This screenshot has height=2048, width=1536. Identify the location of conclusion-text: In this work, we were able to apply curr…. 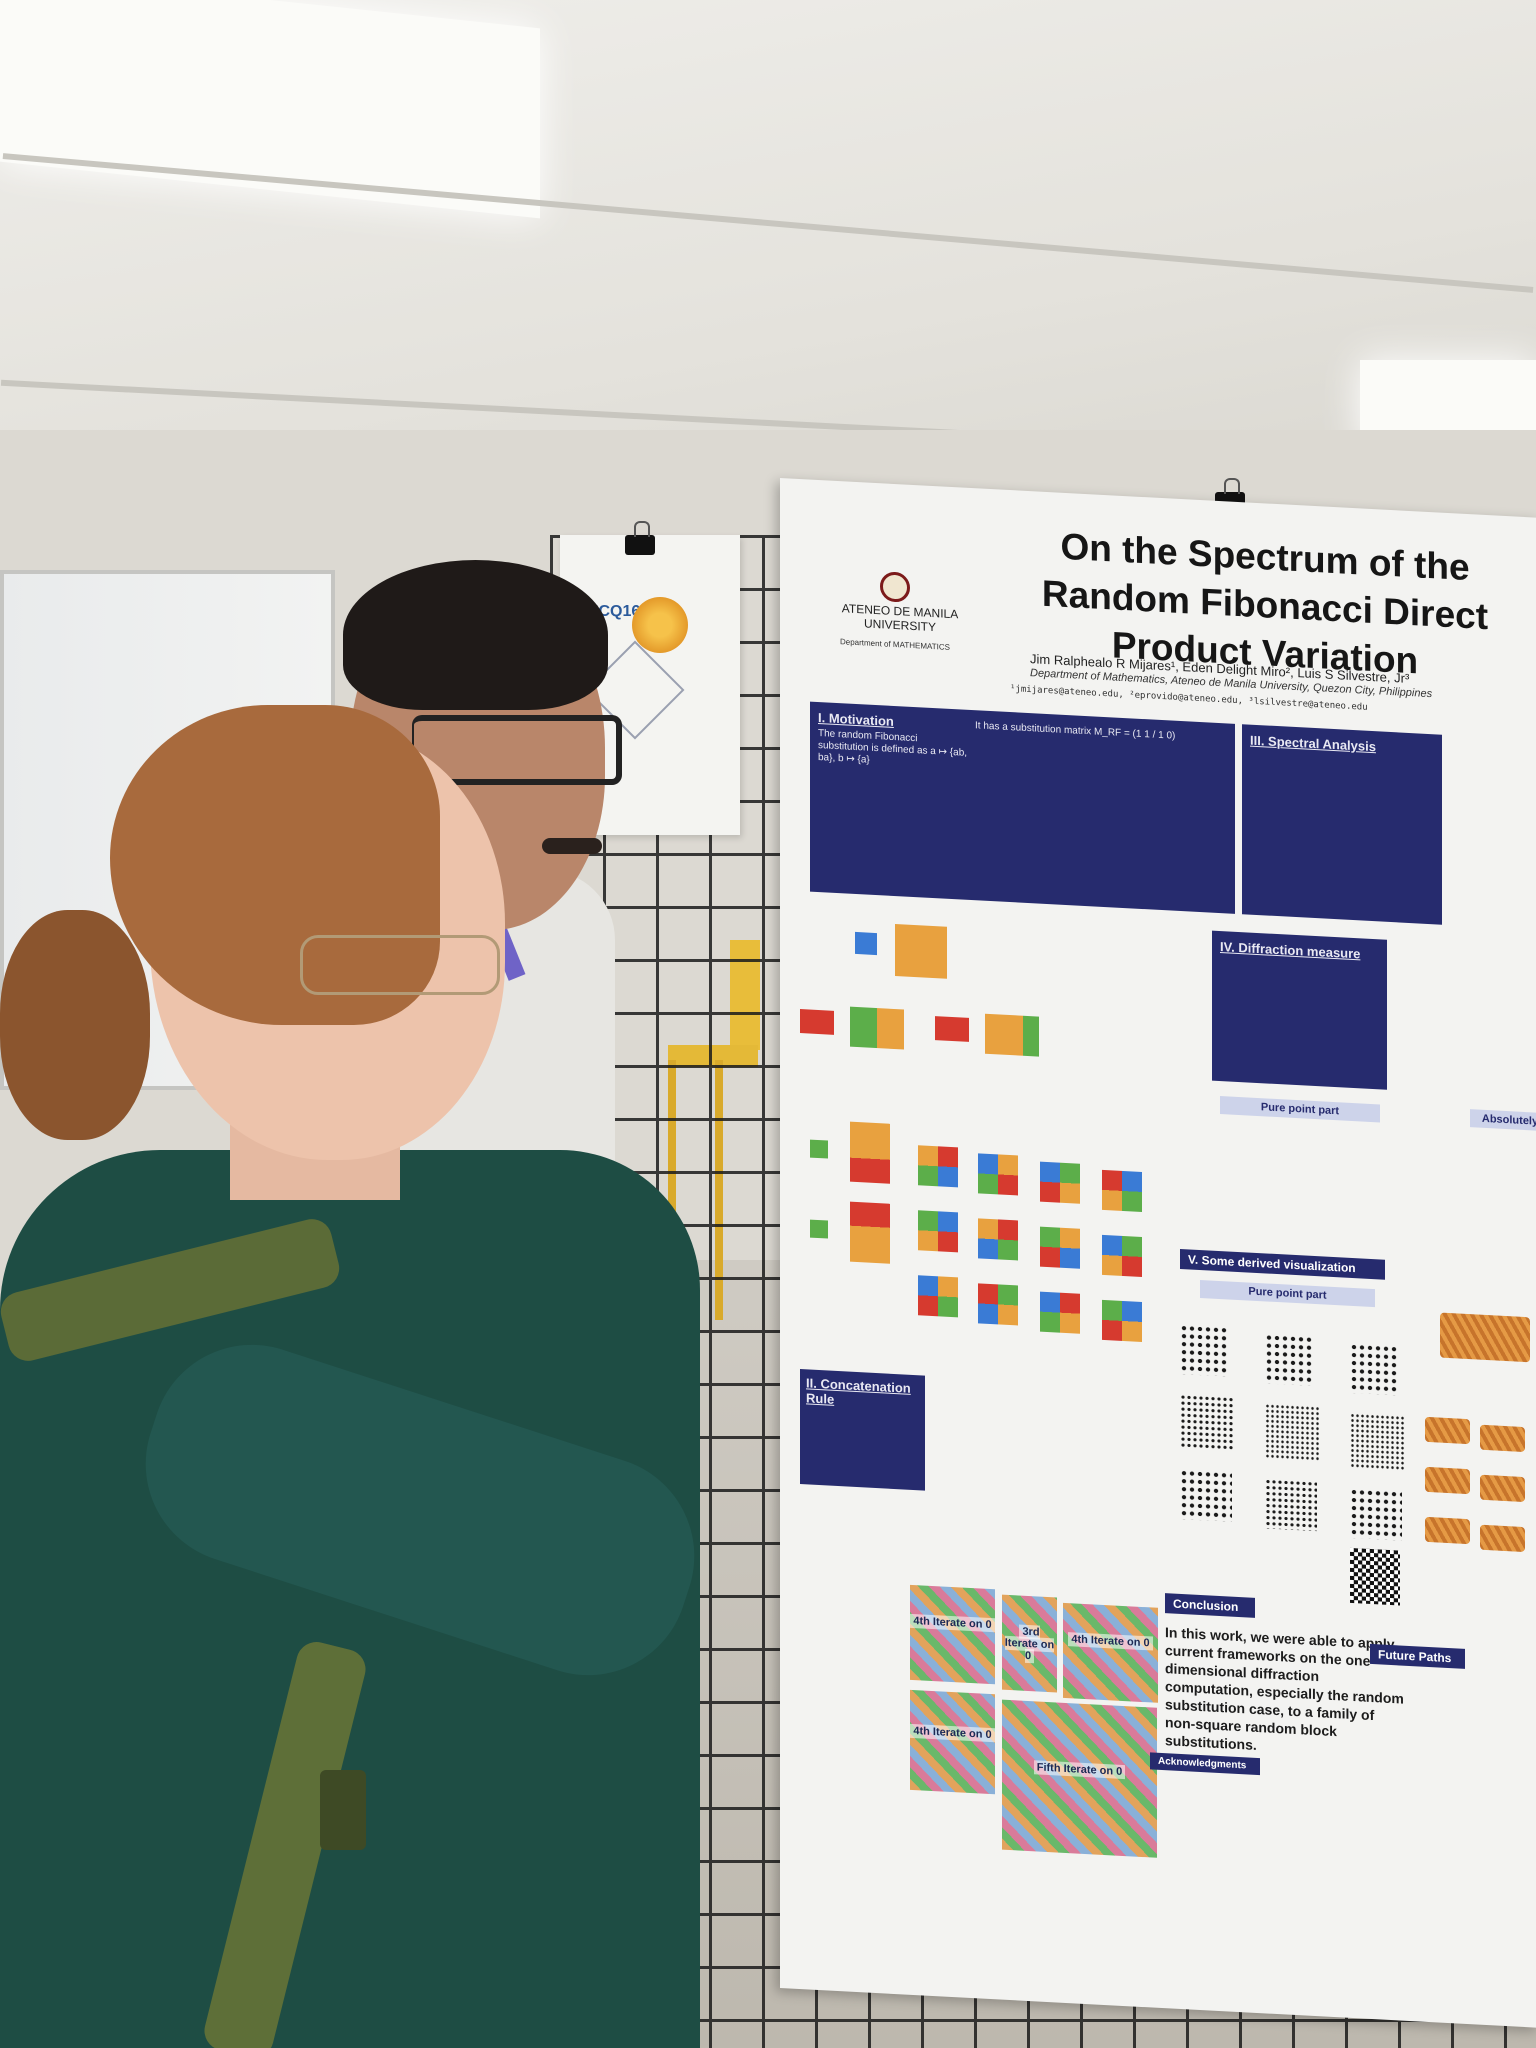
(1284, 1688).